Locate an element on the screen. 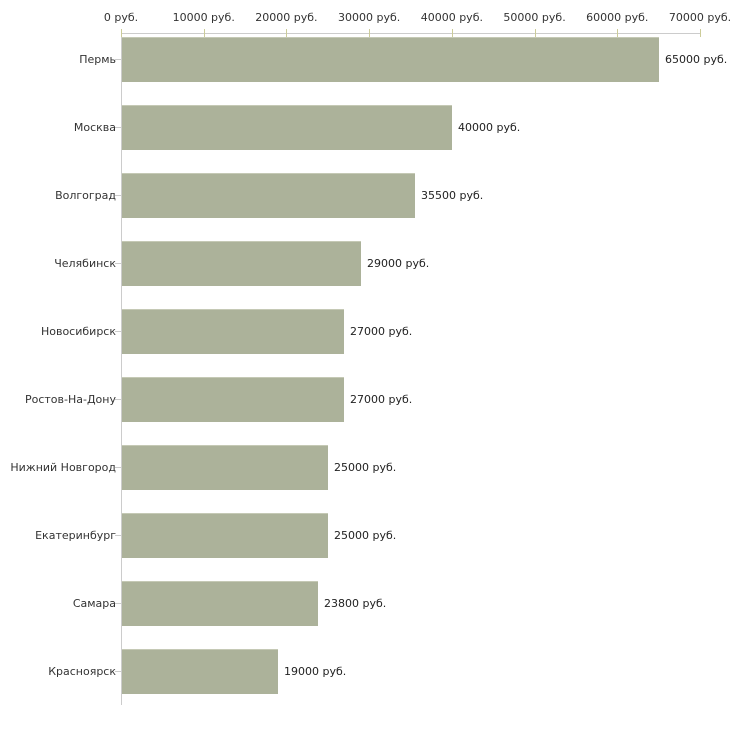  x-tick-label: 70000 руб. is located at coordinates (699, 17).